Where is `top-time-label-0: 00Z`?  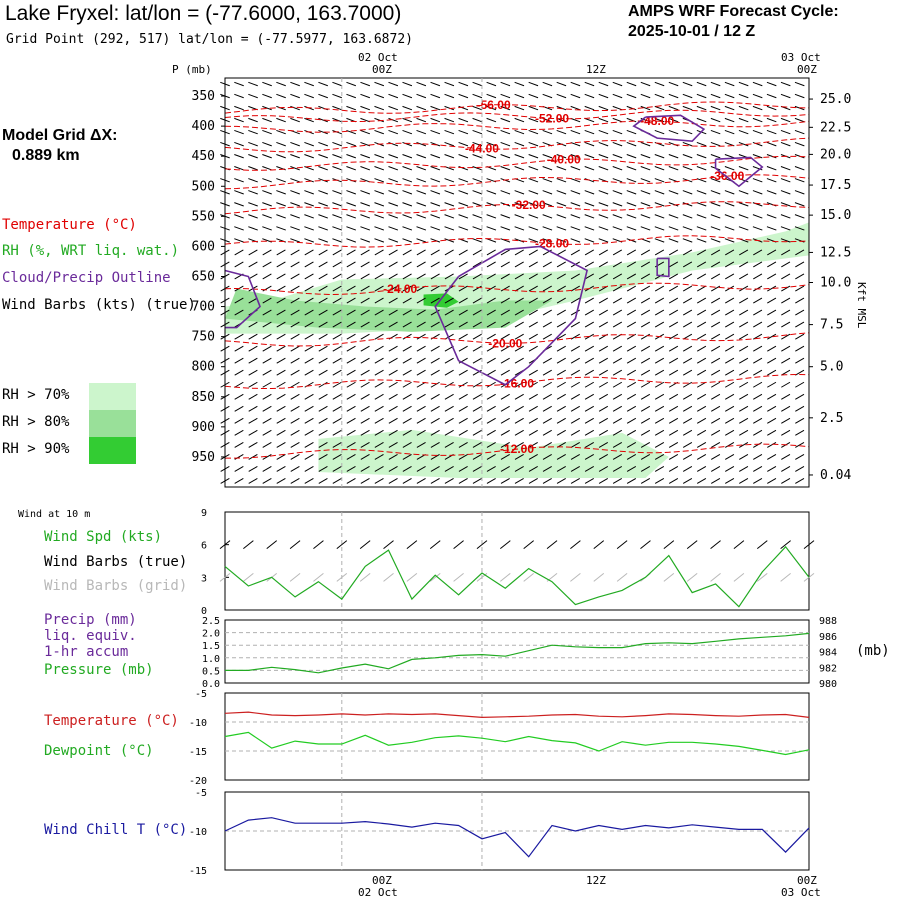
top-time-label-0: 00Z is located at coordinates (382, 69).